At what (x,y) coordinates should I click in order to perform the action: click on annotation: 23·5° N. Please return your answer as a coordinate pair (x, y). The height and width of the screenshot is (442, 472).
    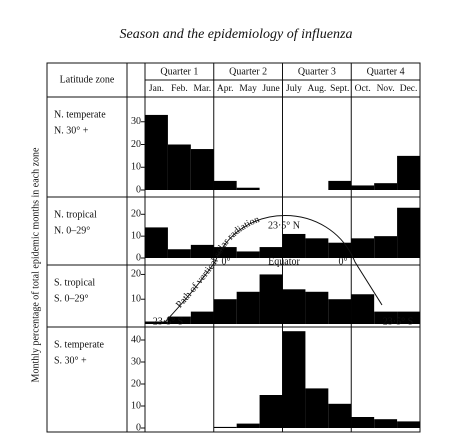
    Looking at the image, I should click on (284, 225).